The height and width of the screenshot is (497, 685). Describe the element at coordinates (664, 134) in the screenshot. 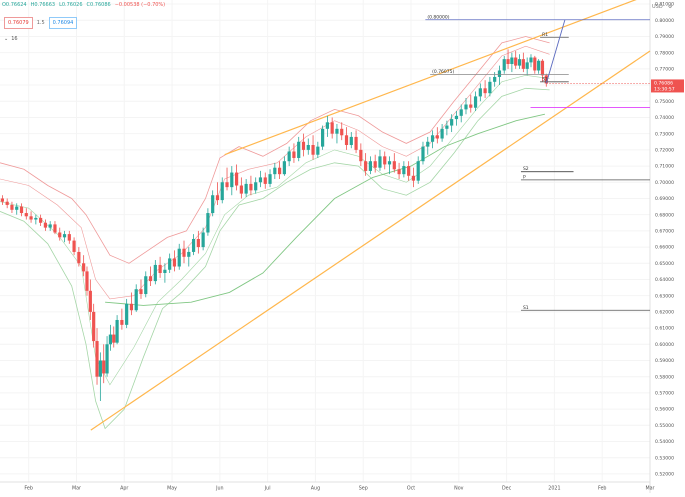

I see `y-tick-label: 0.73000` at that location.